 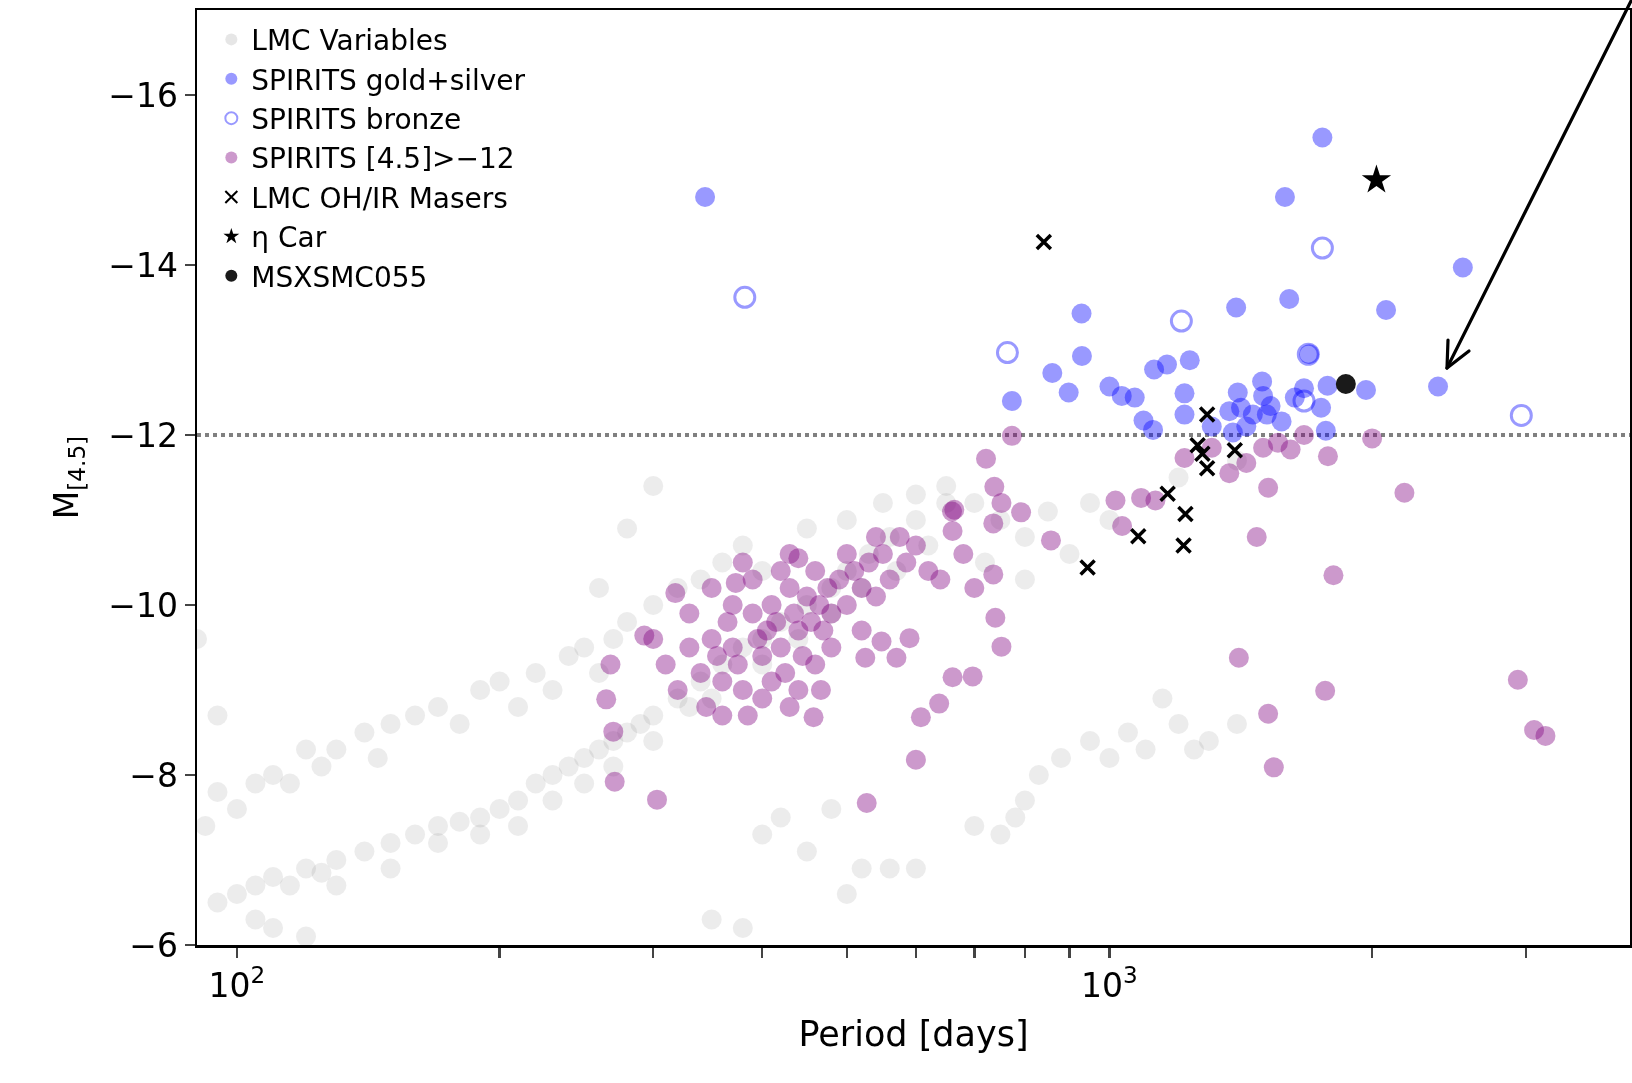 I want to click on y-tick-label: −10, so click(x=143, y=605).